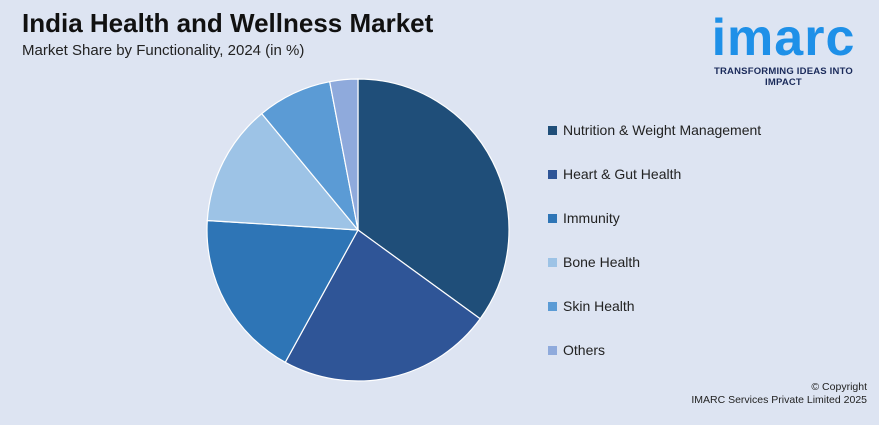  I want to click on logo-tagline: TRANSFORMING IDEAS INTO IMPACT, so click(783, 77).